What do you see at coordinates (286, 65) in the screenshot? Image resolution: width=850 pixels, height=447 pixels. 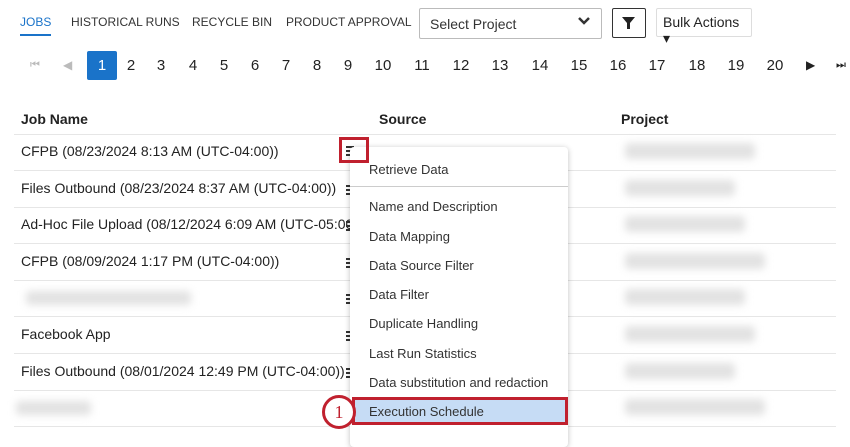 I see `page-7: 7` at bounding box center [286, 65].